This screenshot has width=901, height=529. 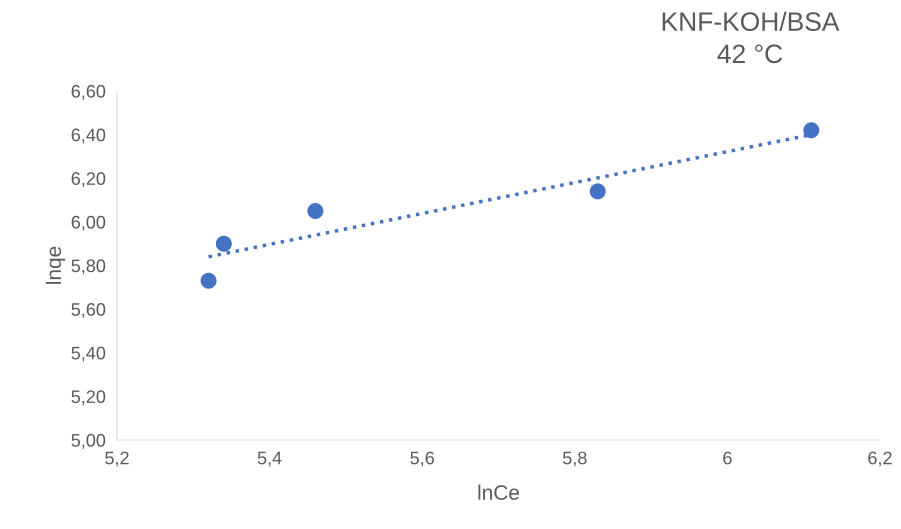 I want to click on x-tick-label: 6, so click(x=727, y=458).